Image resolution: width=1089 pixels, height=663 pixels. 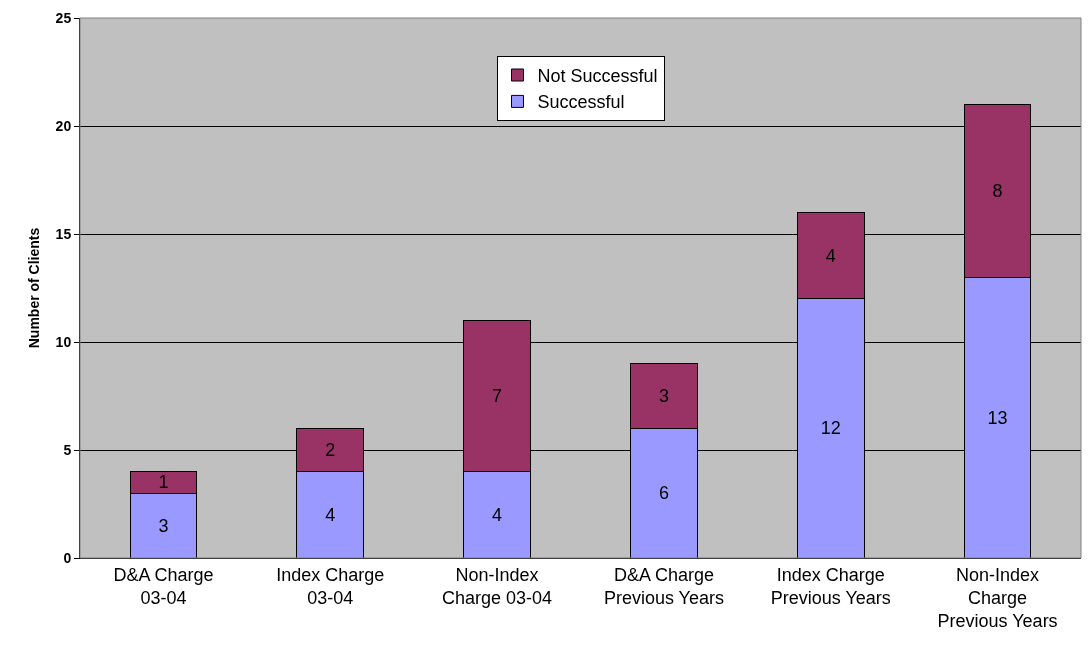 I want to click on x-tick-label: Index Charge 03-04, so click(x=330, y=586).